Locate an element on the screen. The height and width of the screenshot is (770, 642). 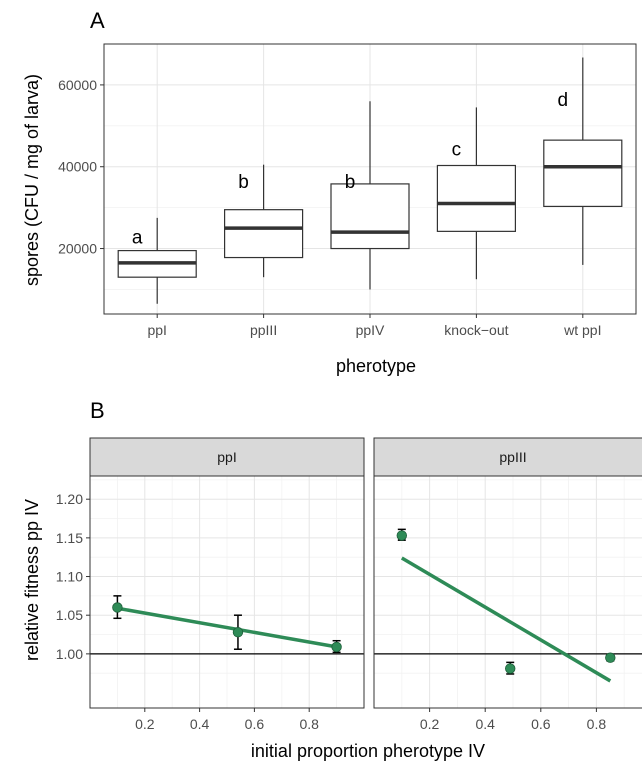
panel-b-y-tick-label: 1.10 is located at coordinates (69, 577).